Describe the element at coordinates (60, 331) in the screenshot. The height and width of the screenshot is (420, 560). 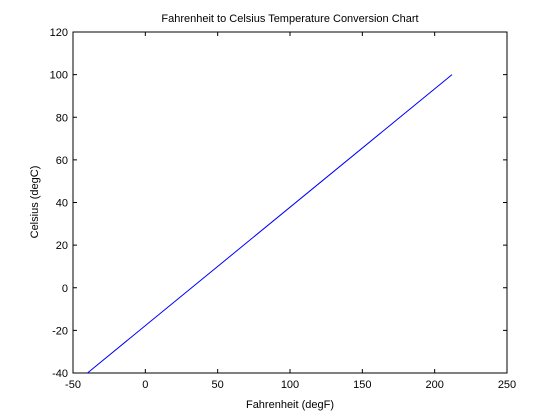
I see `y-tick-label: -20` at that location.